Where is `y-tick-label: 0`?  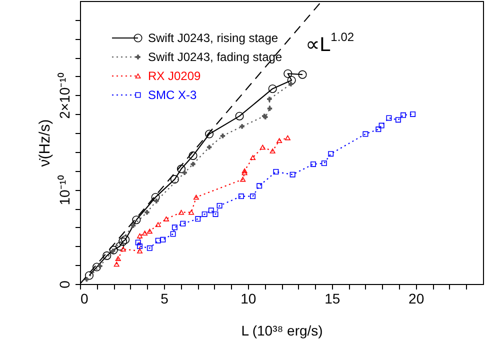
y-tick-label: 0 is located at coordinates (64, 284).